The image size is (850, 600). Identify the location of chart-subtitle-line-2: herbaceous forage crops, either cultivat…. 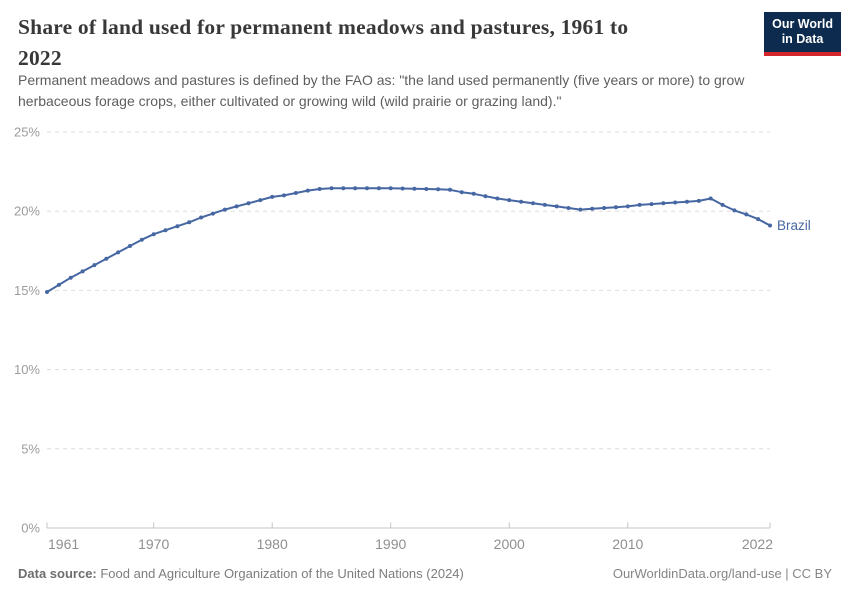
(290, 100).